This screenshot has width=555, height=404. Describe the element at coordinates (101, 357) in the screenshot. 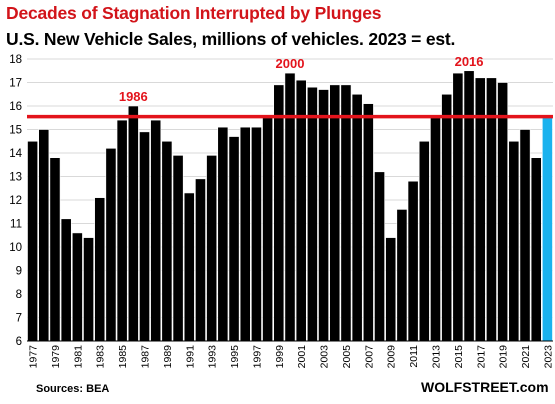

I see `x-tick-label: 1983` at that location.